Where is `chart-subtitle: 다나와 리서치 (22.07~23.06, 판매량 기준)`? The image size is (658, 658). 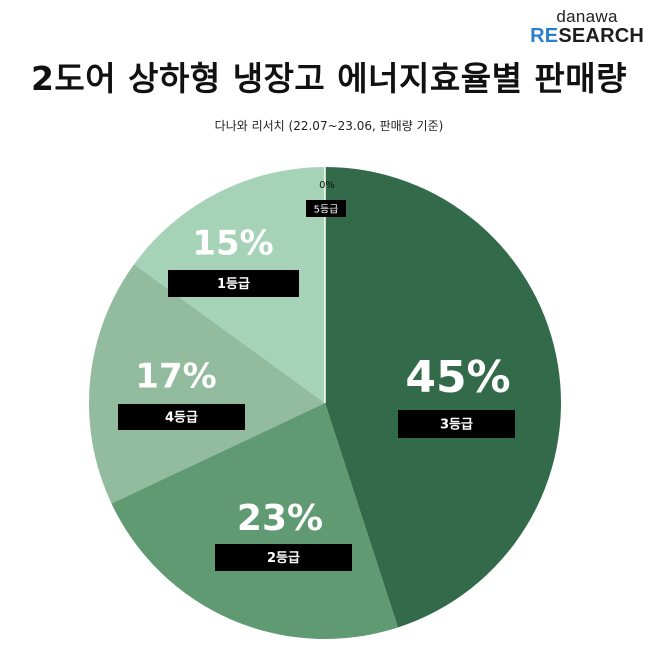 chart-subtitle: 다나와 리서치 (22.07~23.06, 판매량 기준) is located at coordinates (329, 126).